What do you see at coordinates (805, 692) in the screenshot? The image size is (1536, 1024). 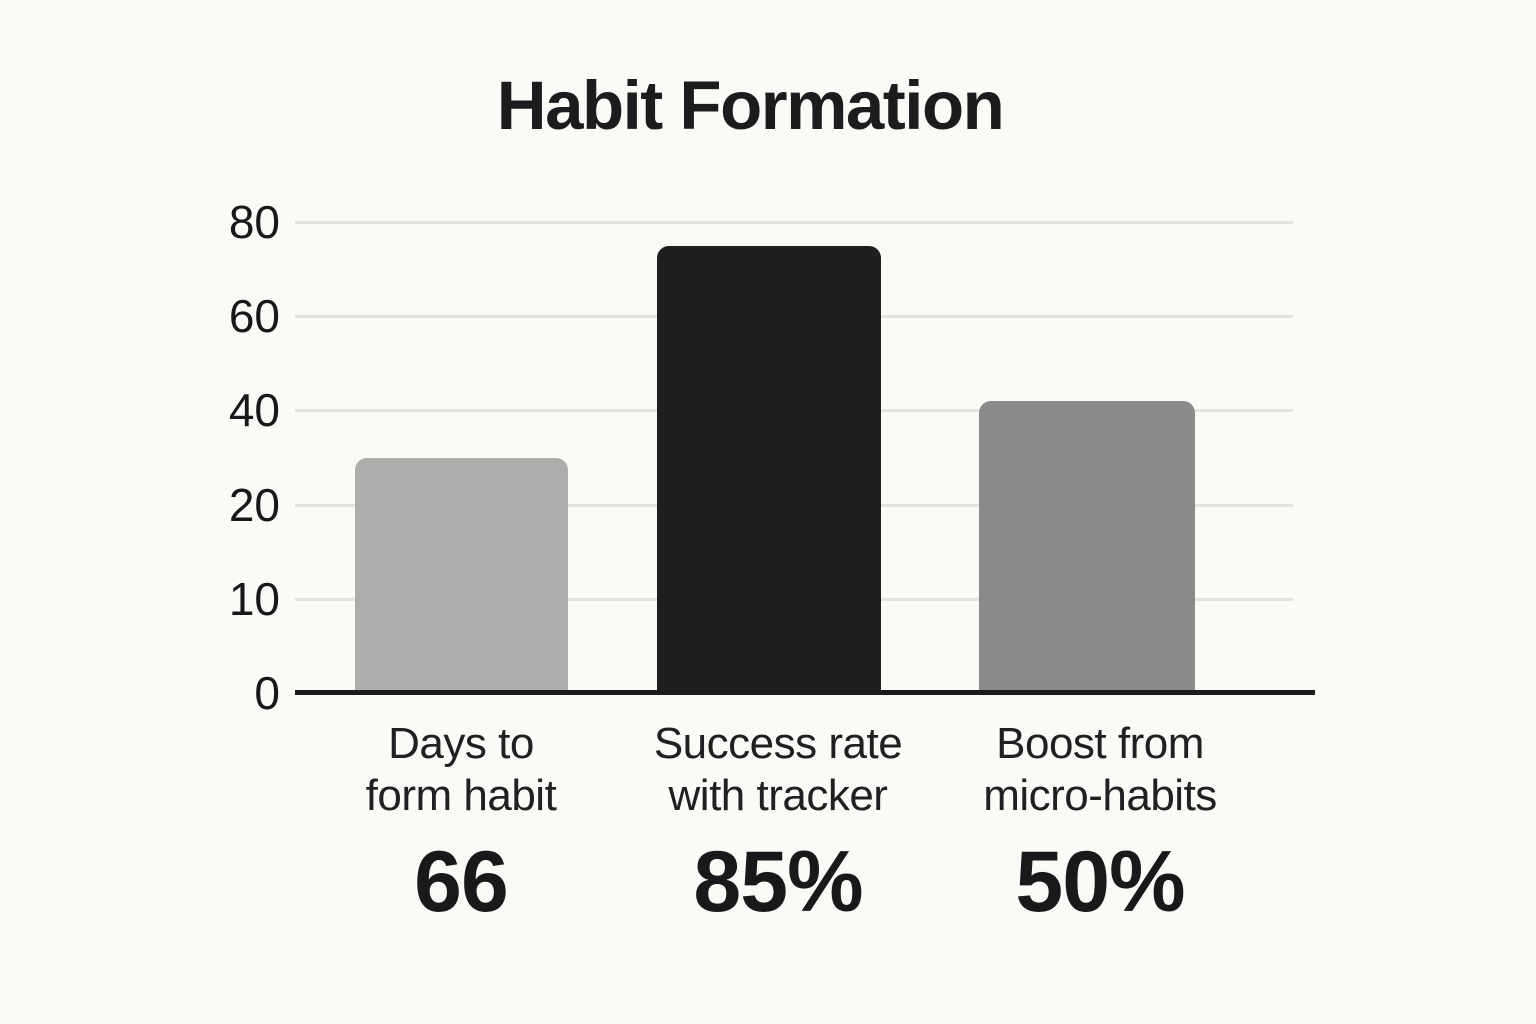 I see `x-axis-line` at bounding box center [805, 692].